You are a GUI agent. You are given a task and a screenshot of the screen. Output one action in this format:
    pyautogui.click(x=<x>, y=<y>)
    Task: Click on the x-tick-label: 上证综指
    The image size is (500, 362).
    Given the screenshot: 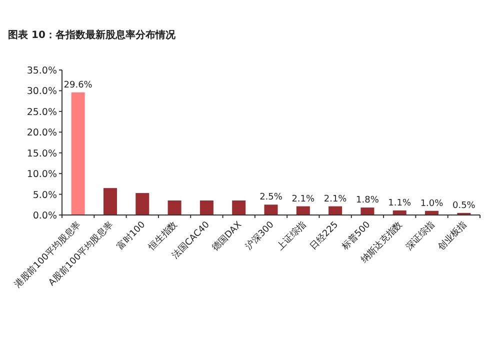 What is the action you would take?
    pyautogui.click(x=291, y=236)
    